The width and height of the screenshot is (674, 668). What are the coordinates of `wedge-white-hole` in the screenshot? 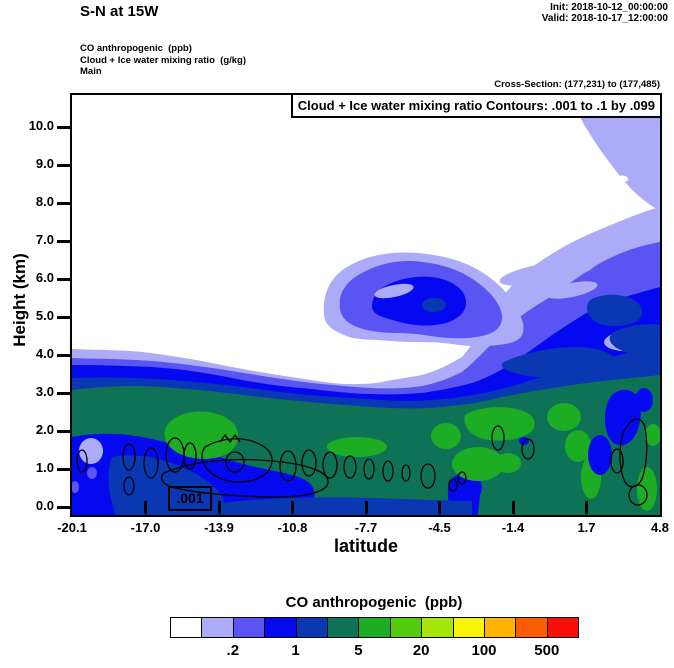 It's located at (622, 179).